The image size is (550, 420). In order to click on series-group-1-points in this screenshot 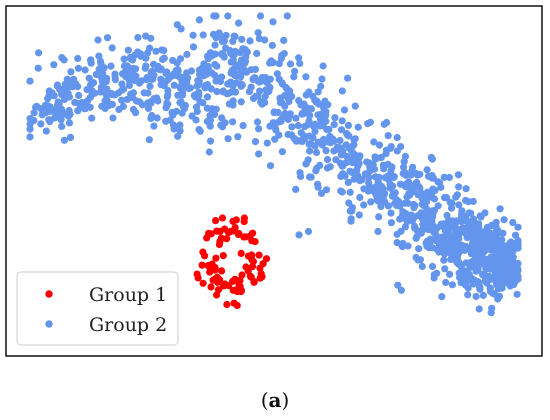, I will do `click(232, 262)`.